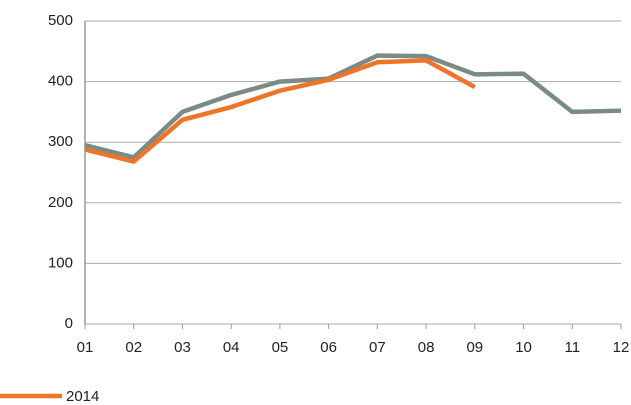  Describe the element at coordinates (82, 396) in the screenshot. I see `legend-label: 2014` at that location.